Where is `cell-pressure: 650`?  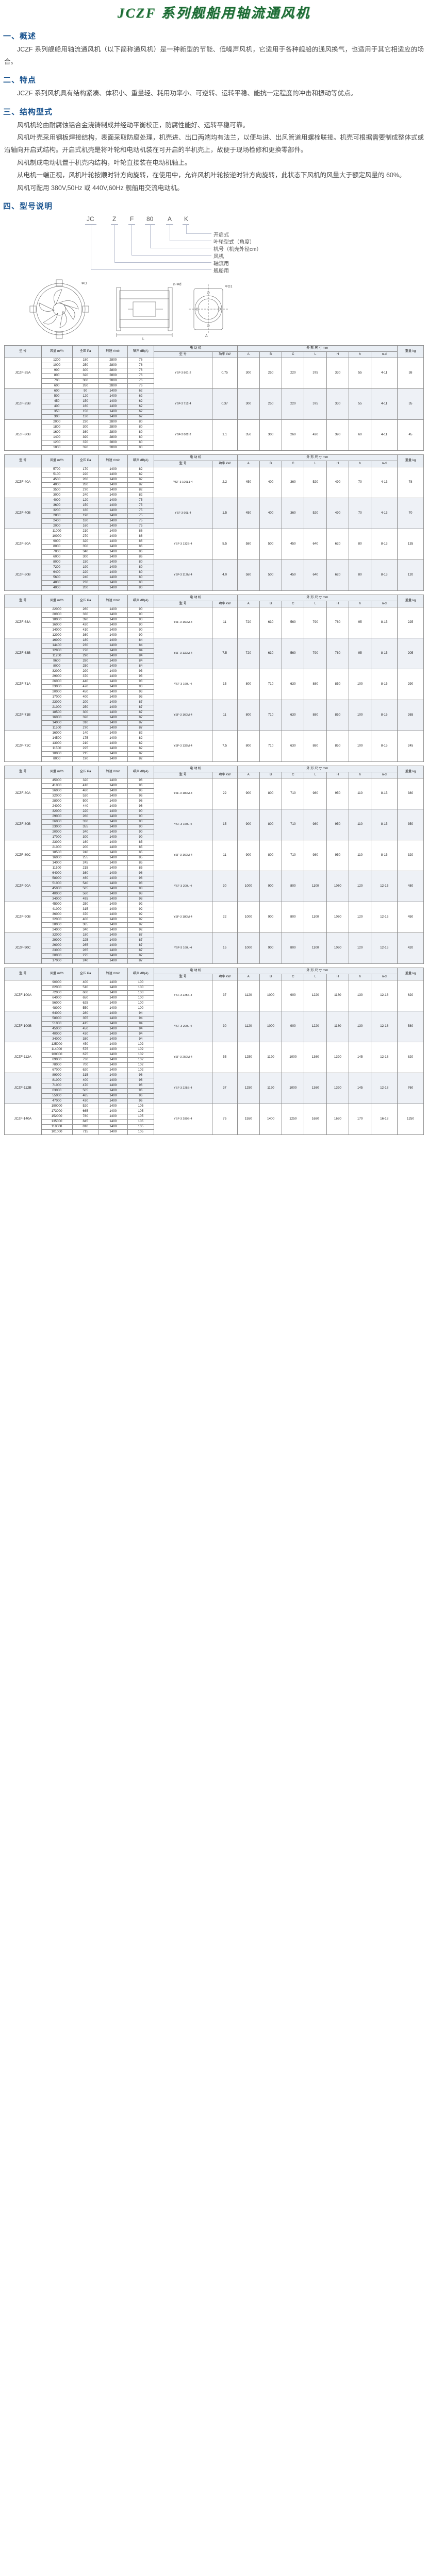 cell-pressure: 650 is located at coordinates (85, 998).